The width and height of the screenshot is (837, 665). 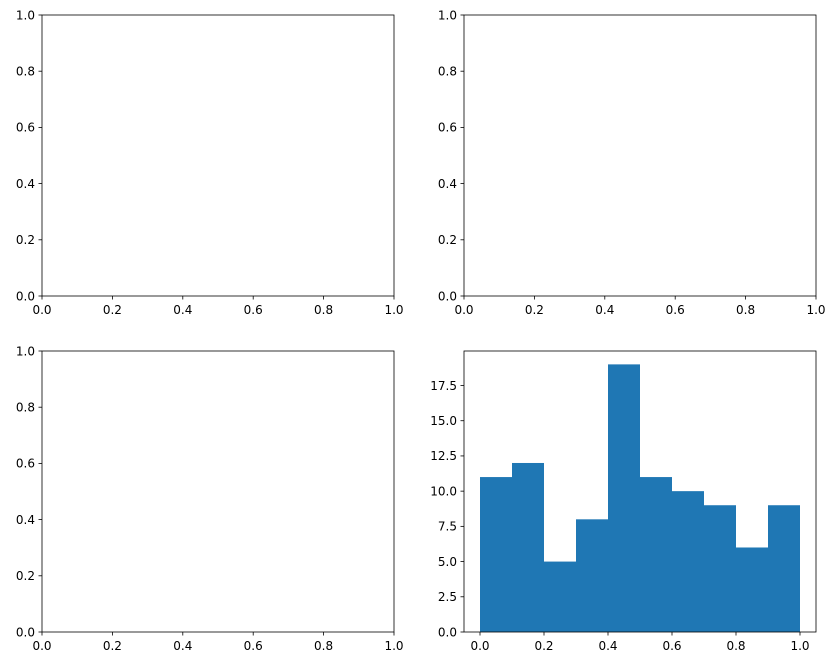 I want to click on y-tick-label: 5.0, so click(x=447, y=562).